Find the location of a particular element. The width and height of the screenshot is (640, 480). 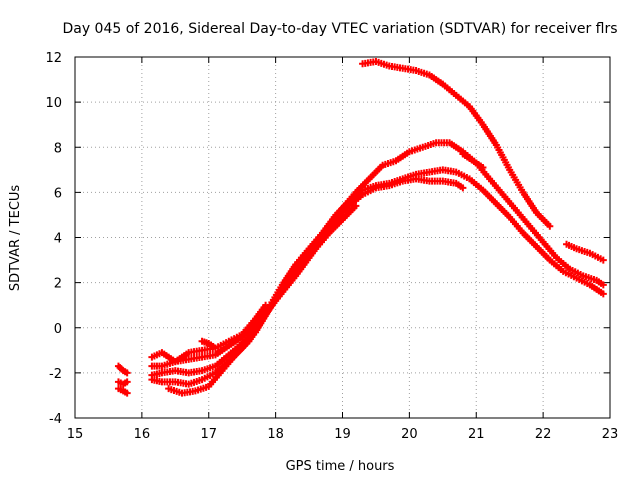

x-tick-label: 21 is located at coordinates (476, 434).